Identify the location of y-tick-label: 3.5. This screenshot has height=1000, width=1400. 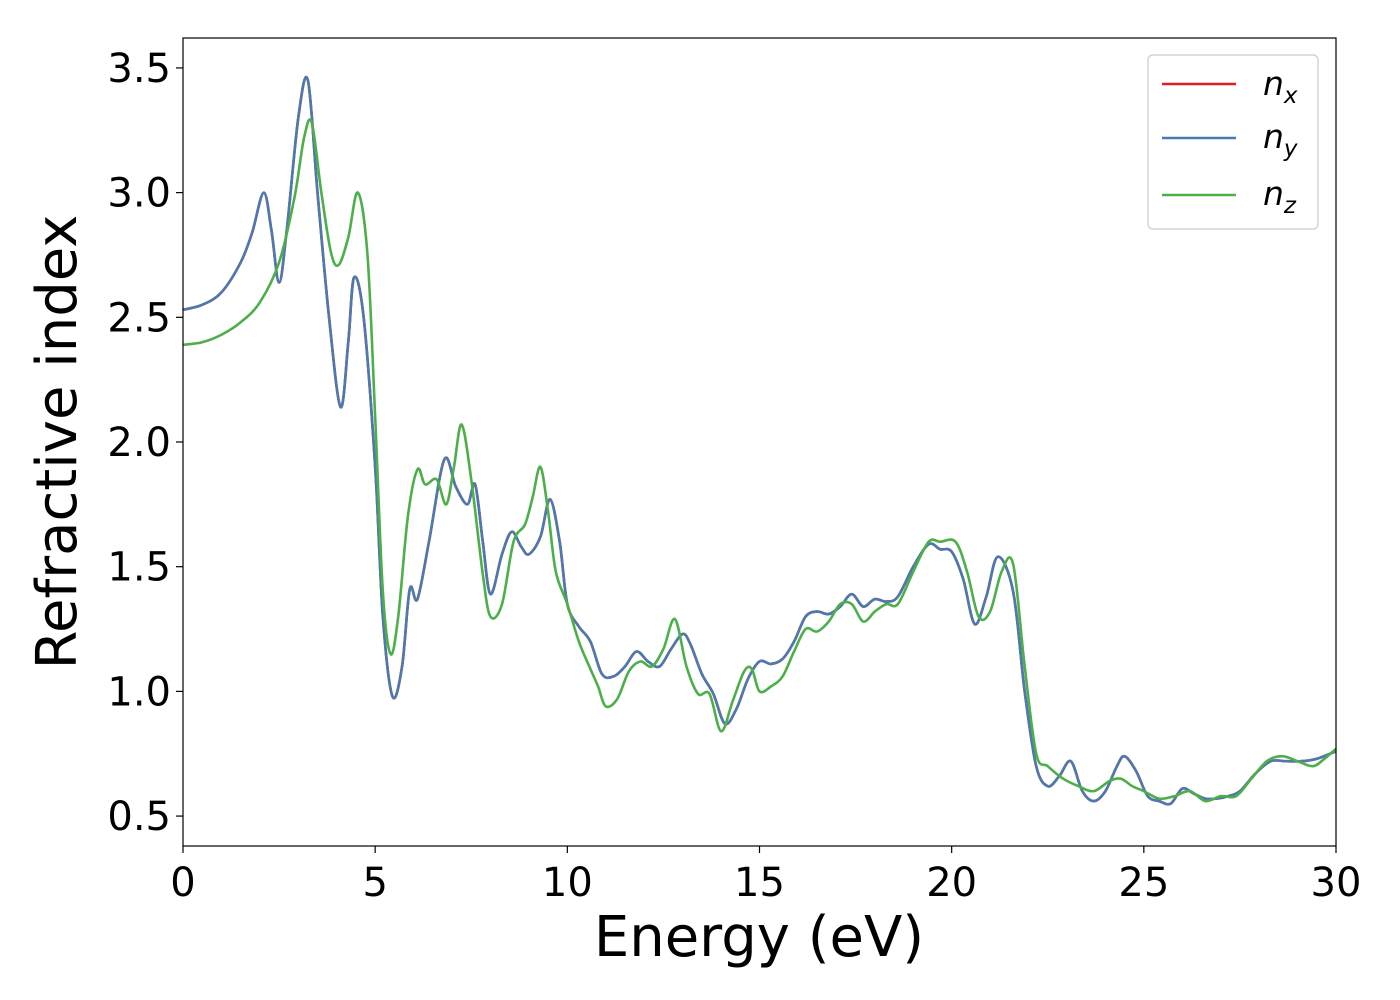
(139, 69).